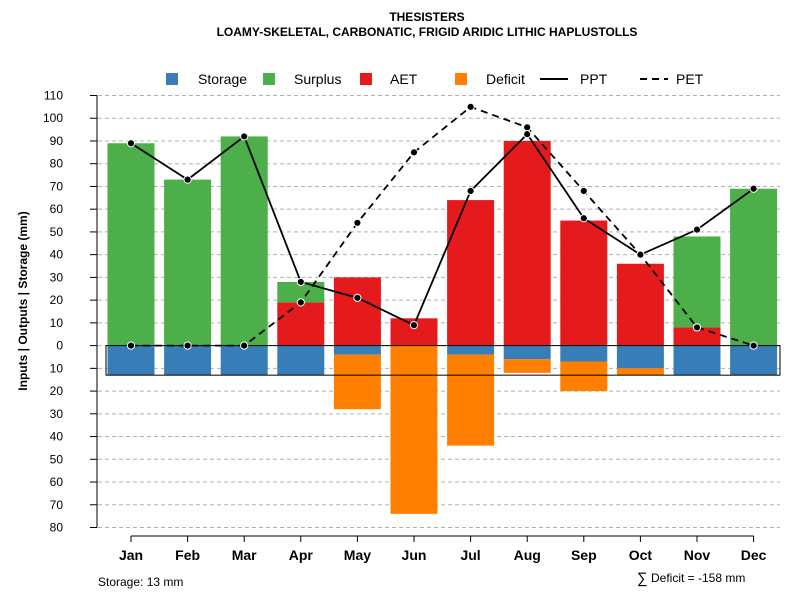  What do you see at coordinates (697, 555) in the screenshot?
I see `x-tick-label-nov: Nov` at bounding box center [697, 555].